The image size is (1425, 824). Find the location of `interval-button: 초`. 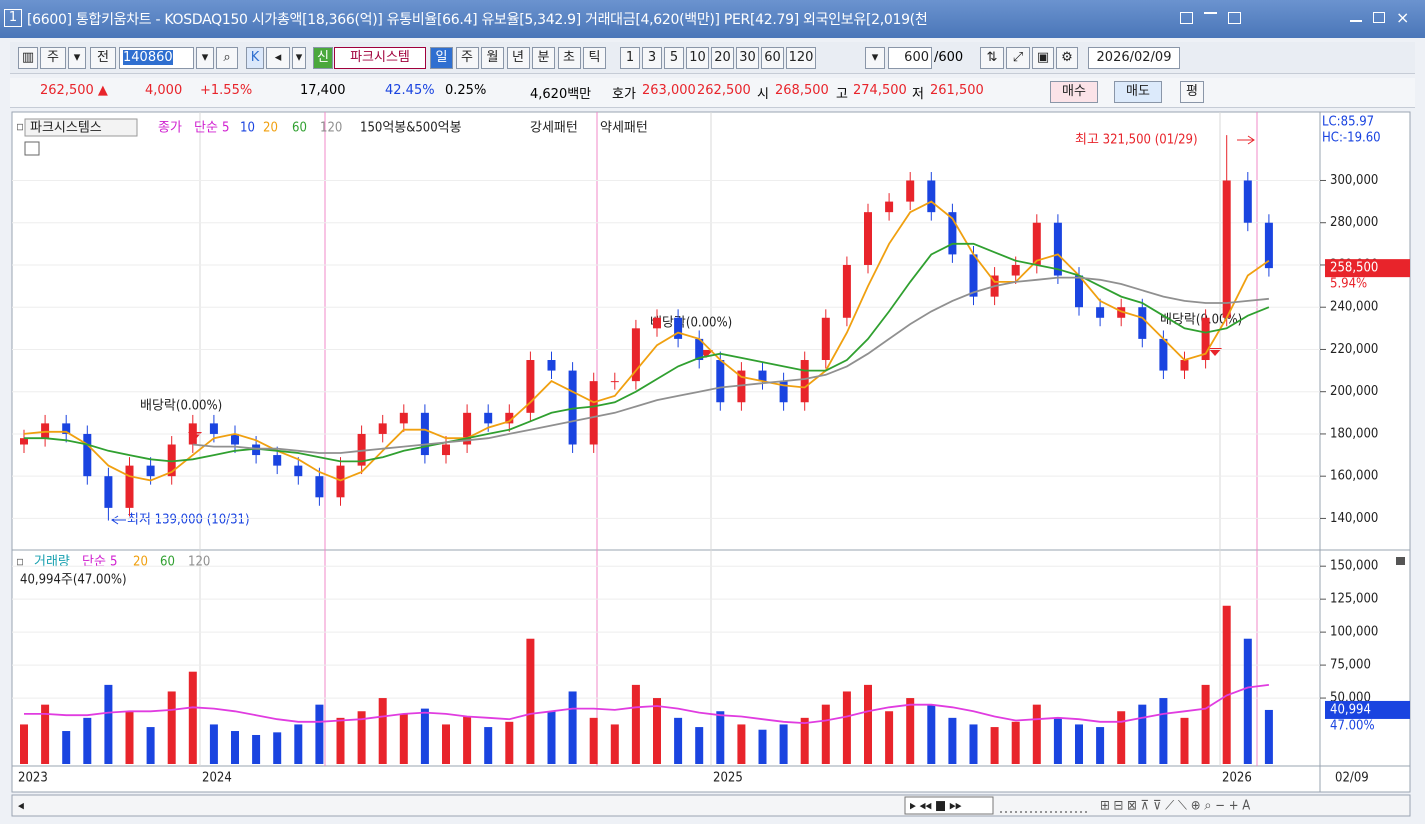

interval-button: 초 is located at coordinates (569, 58).